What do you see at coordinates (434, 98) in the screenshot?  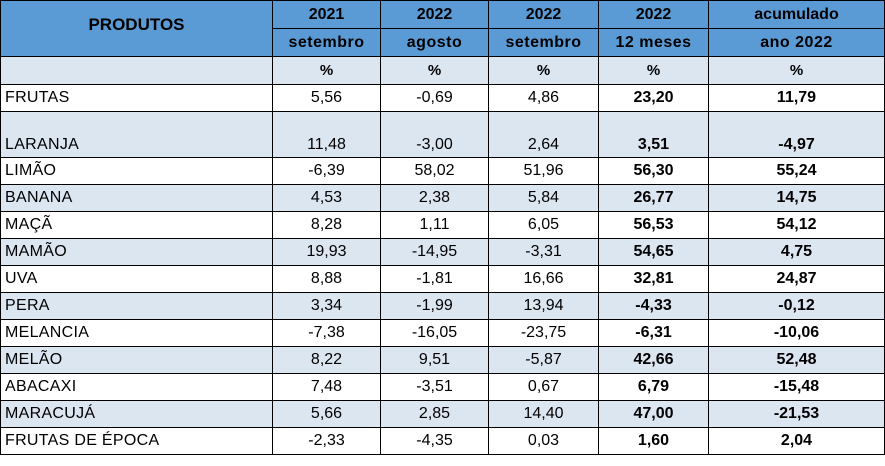 I see `value-cell: -0,69` at bounding box center [434, 98].